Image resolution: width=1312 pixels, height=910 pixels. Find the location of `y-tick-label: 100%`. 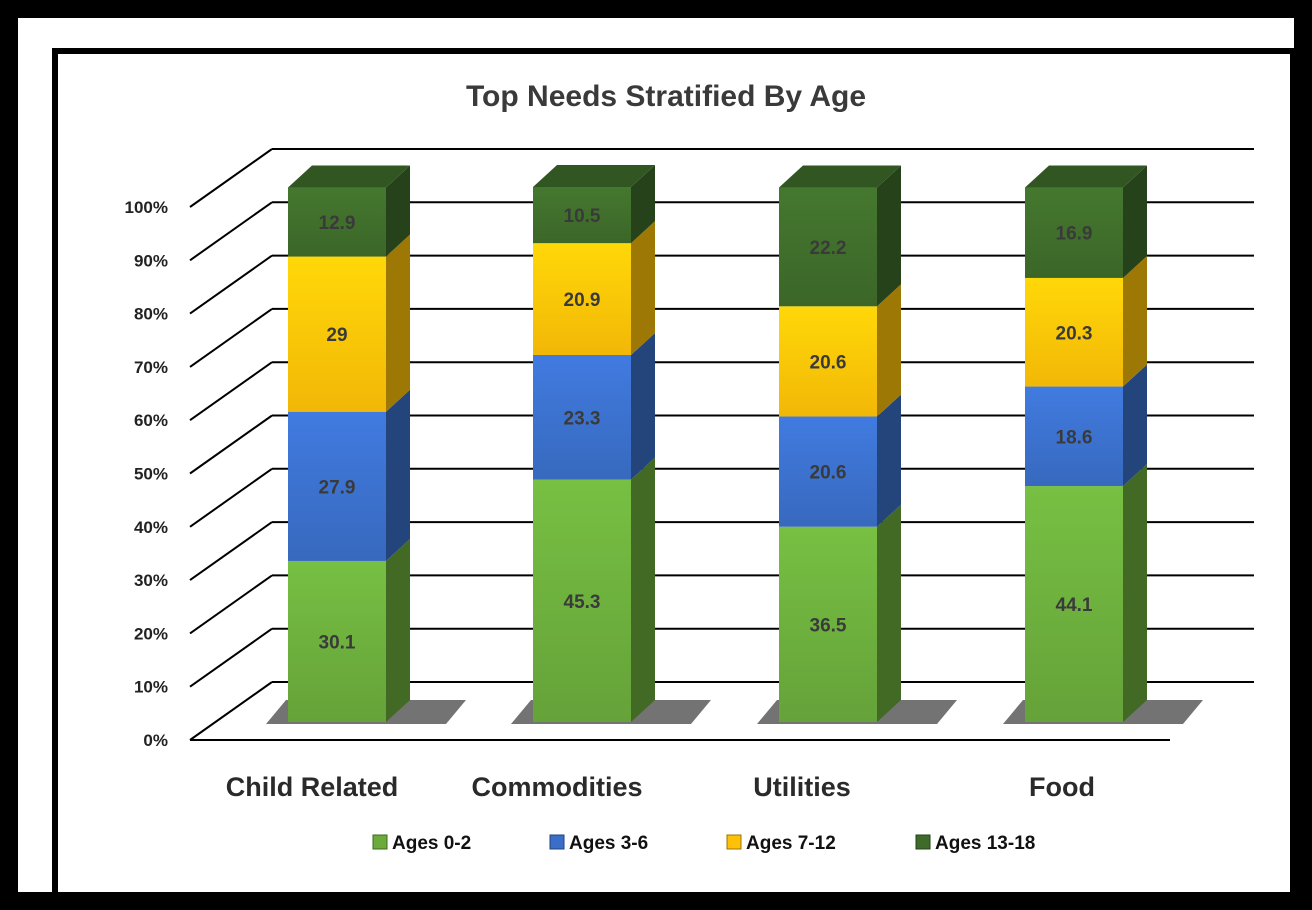

y-tick-label: 100% is located at coordinates (146, 207).